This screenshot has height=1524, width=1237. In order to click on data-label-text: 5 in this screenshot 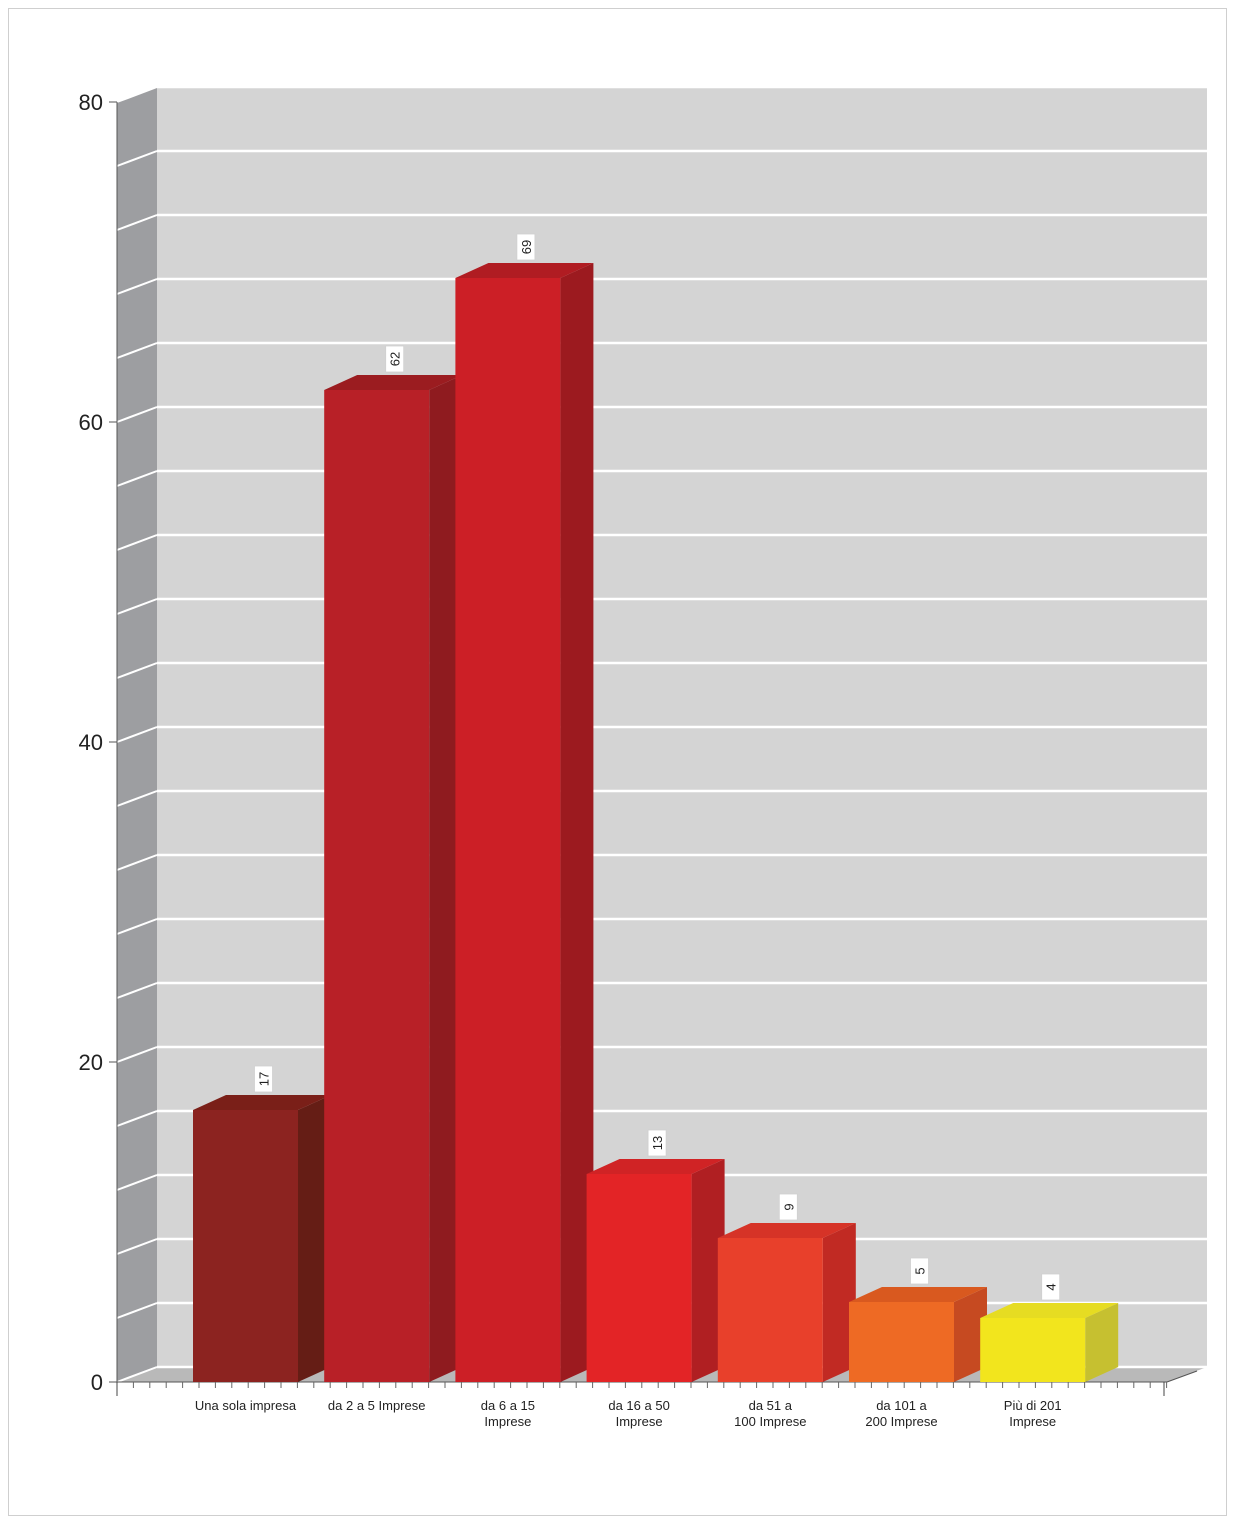, I will do `click(920, 1270)`.